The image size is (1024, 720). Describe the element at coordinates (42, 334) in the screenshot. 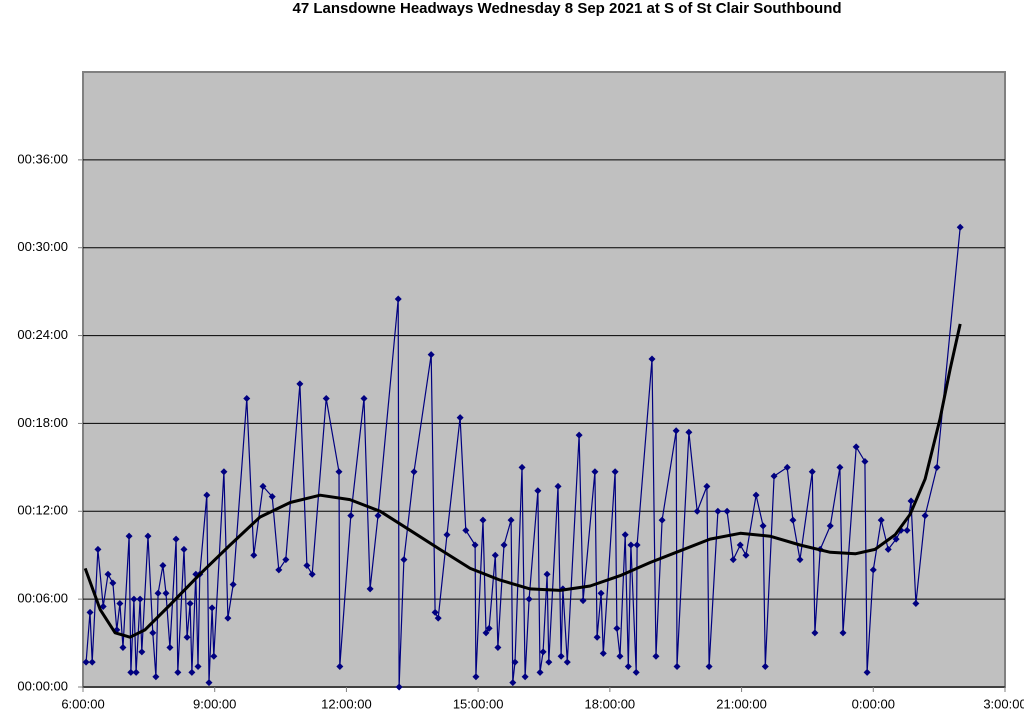

I see `y-tick-label: 00:24:00` at that location.